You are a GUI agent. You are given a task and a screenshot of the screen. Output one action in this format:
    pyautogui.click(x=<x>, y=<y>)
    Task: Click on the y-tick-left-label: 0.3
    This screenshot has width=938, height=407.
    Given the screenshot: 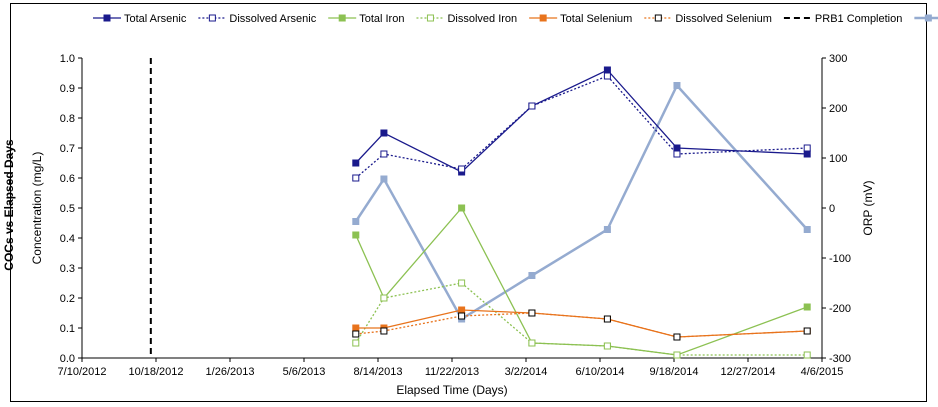 What is the action you would take?
    pyautogui.click(x=67, y=269)
    